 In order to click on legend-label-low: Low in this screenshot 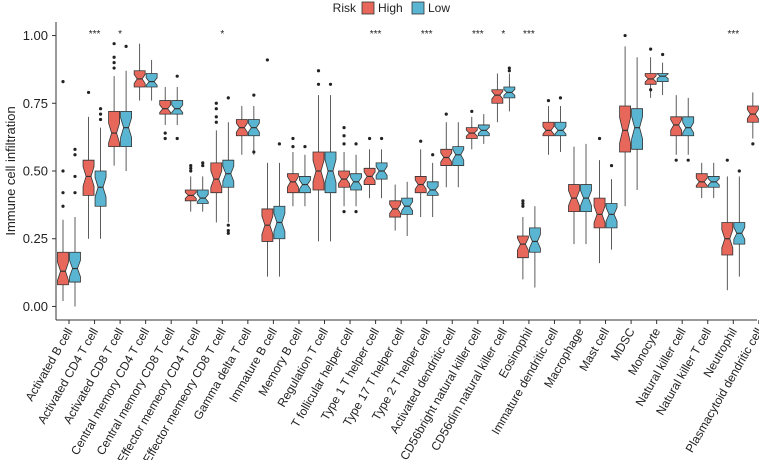, I will do `click(439, 8)`.